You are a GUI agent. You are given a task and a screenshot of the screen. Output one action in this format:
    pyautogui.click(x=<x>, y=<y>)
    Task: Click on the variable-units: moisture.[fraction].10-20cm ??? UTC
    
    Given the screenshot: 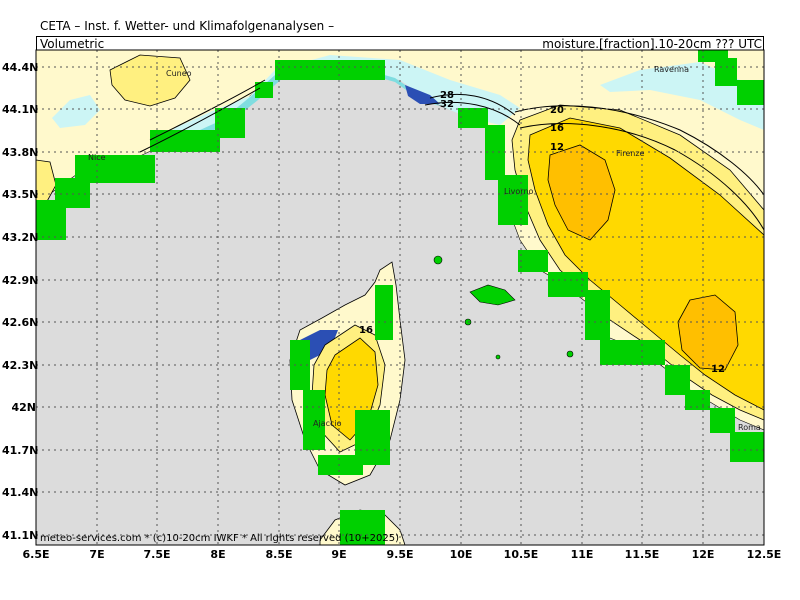 What is the action you would take?
    pyautogui.click(x=652, y=44)
    